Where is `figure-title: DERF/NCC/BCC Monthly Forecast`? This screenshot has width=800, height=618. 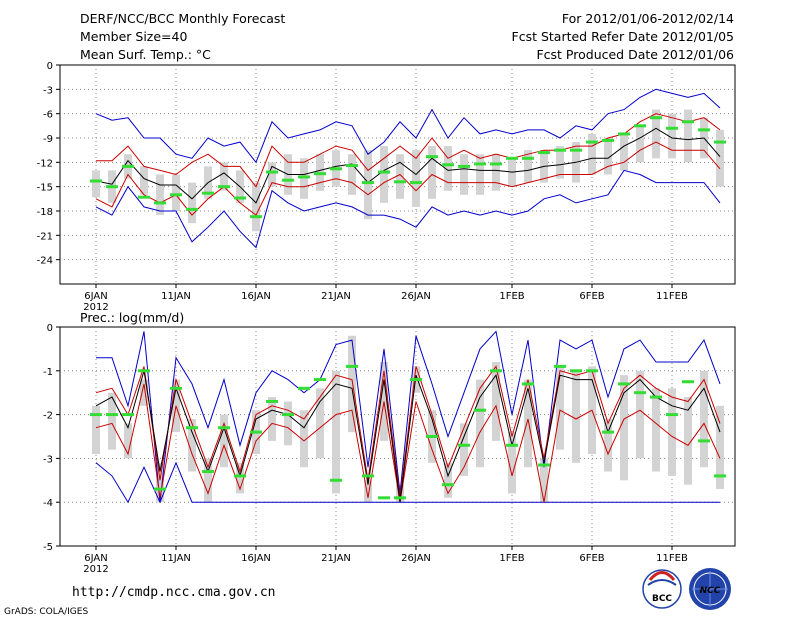 figure-title: DERF/NCC/BCC Monthly Forecast is located at coordinates (182, 18).